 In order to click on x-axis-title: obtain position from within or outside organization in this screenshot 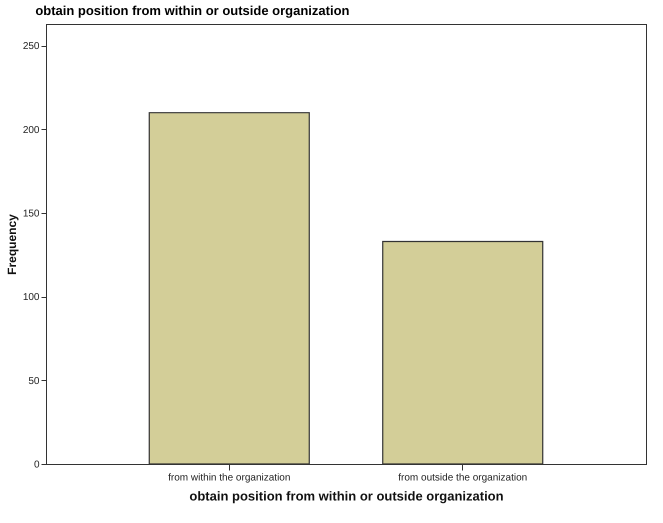, I will do `click(346, 496)`.